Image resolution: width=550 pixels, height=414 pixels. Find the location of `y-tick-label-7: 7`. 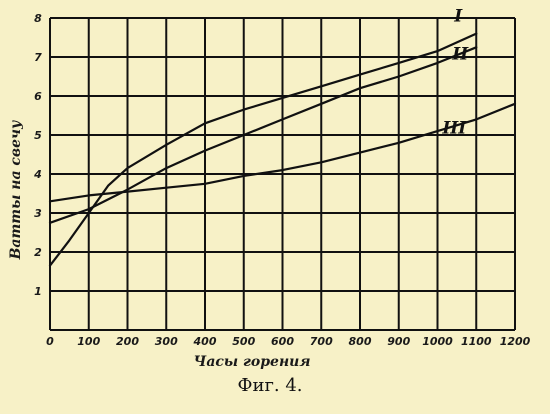

y-tick-label-7: 7 is located at coordinates (38, 57).